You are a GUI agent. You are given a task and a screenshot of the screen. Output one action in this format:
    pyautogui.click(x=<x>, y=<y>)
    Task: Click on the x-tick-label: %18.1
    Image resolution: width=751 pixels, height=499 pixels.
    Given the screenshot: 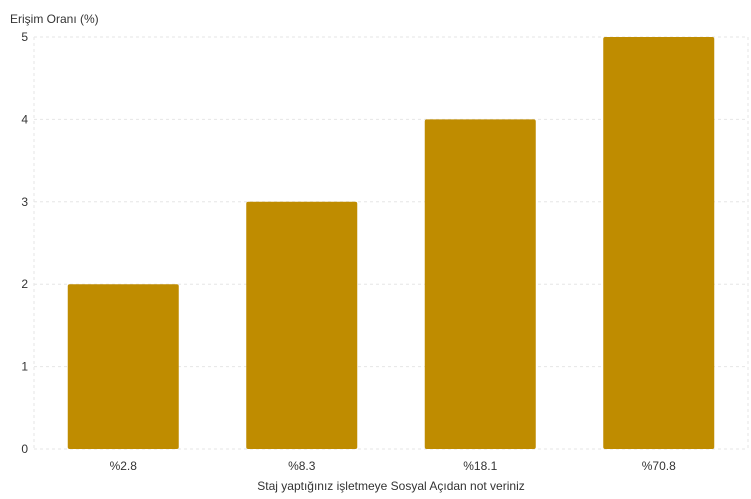 What is the action you would take?
    pyautogui.click(x=480, y=466)
    